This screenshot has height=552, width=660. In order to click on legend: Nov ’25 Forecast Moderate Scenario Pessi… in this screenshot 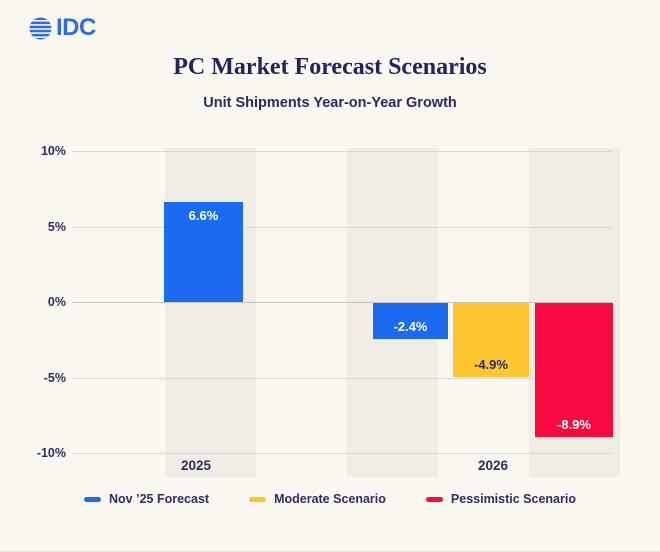, I will do `click(330, 499)`.